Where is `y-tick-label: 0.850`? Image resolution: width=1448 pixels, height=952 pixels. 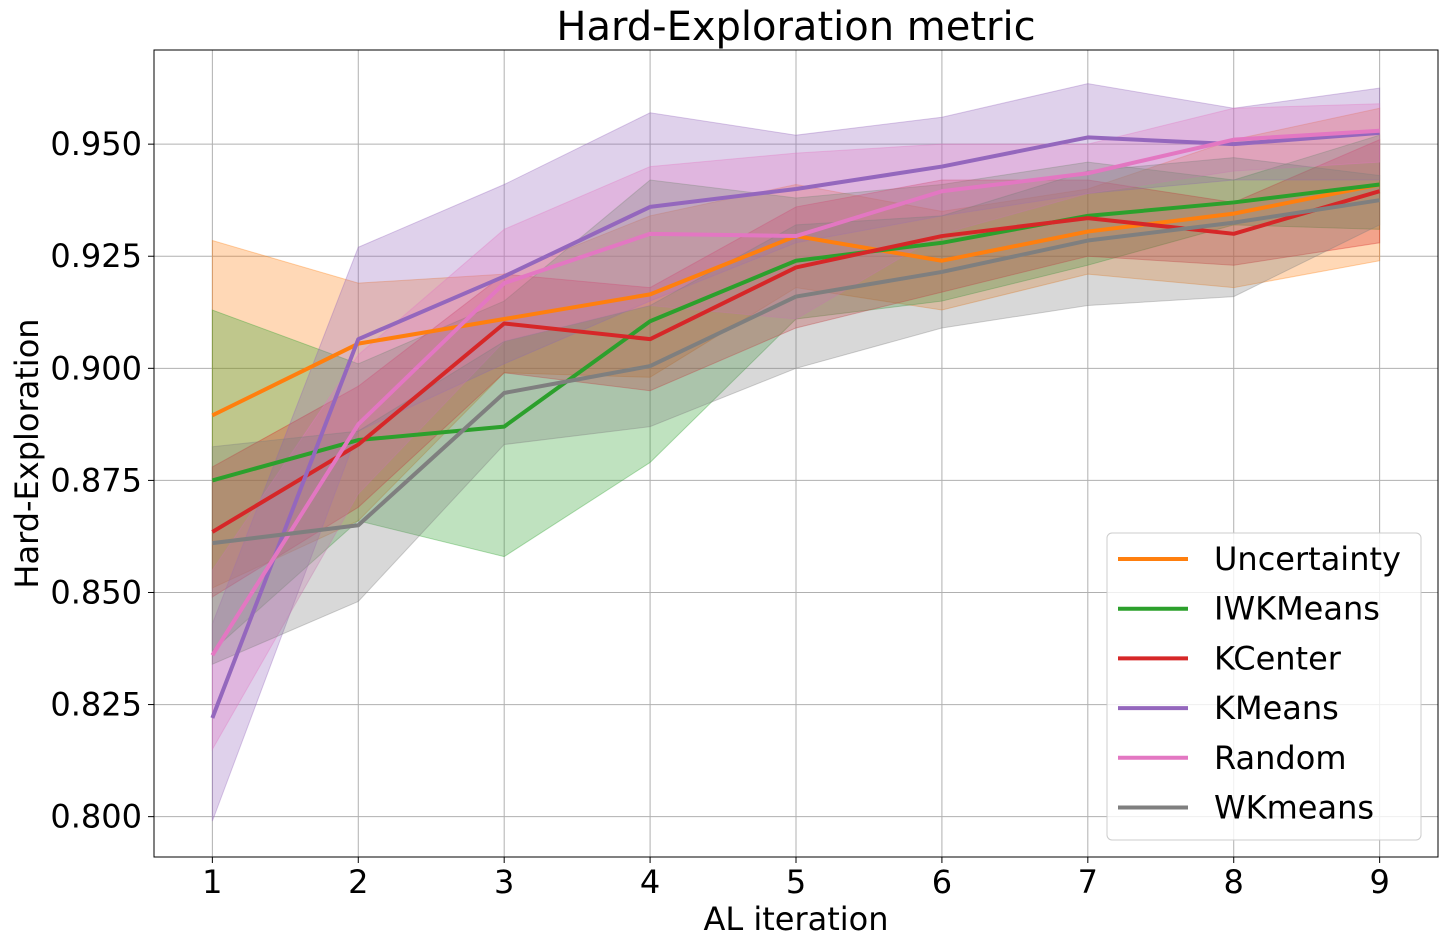
y-tick-label: 0.850 is located at coordinates (96, 592).